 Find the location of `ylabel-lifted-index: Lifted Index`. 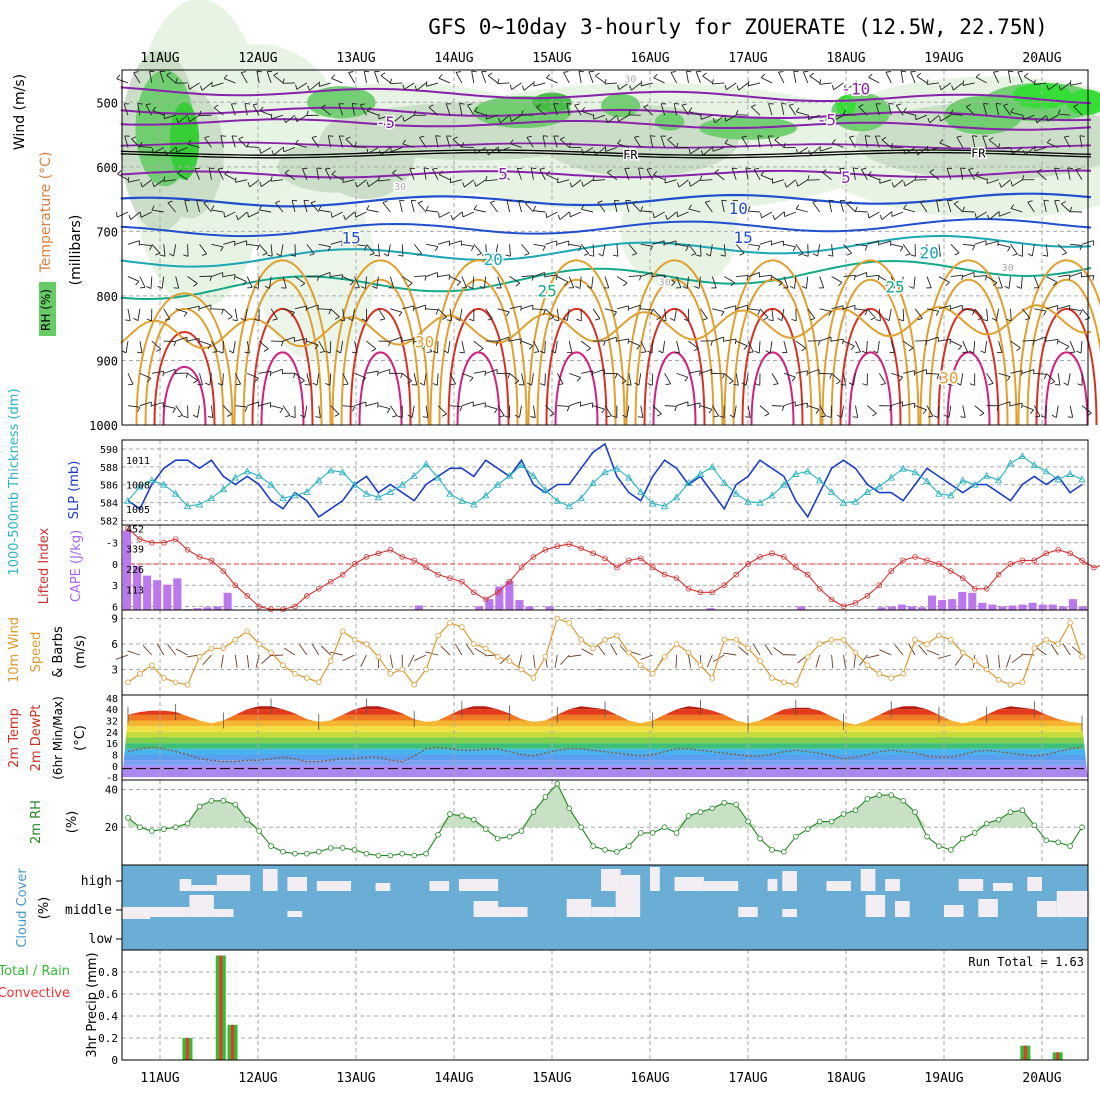

ylabel-lifted-index: Lifted Index is located at coordinates (44, 565).